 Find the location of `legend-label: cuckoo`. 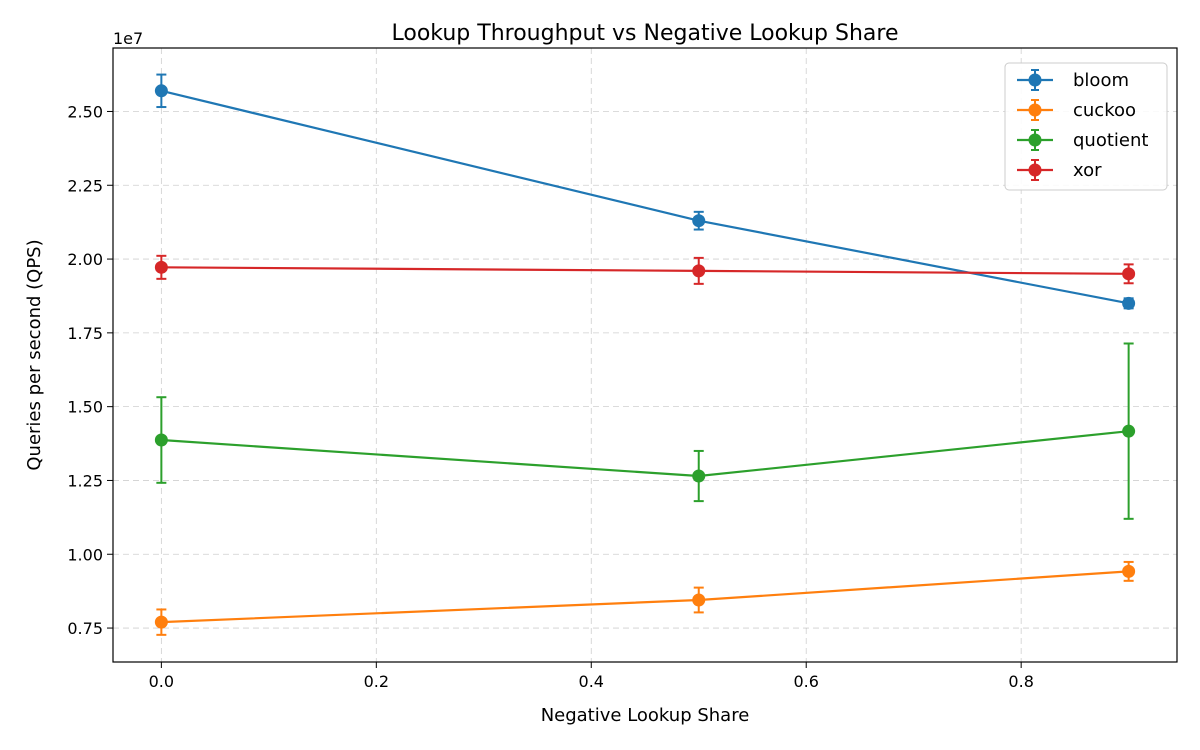

legend-label: cuckoo is located at coordinates (1104, 110).